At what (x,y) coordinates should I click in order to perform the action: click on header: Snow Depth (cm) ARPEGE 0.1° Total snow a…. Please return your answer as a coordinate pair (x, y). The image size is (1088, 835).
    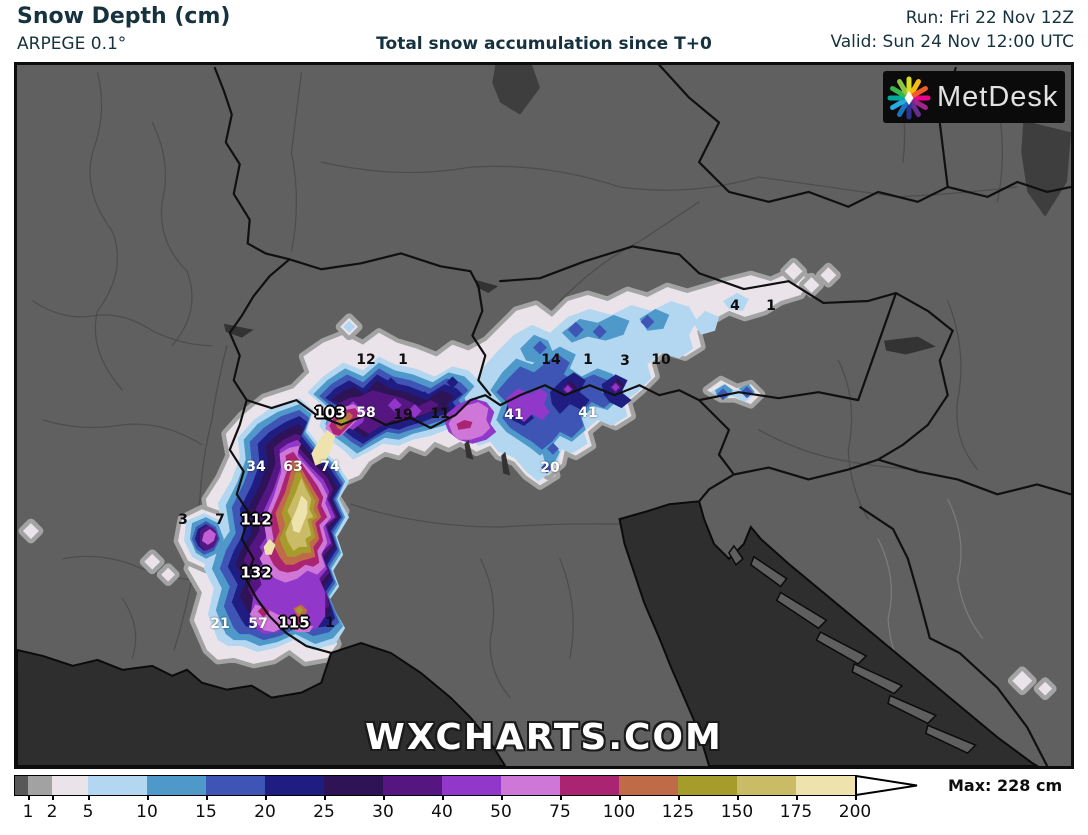
    Looking at the image, I should click on (544, 31).